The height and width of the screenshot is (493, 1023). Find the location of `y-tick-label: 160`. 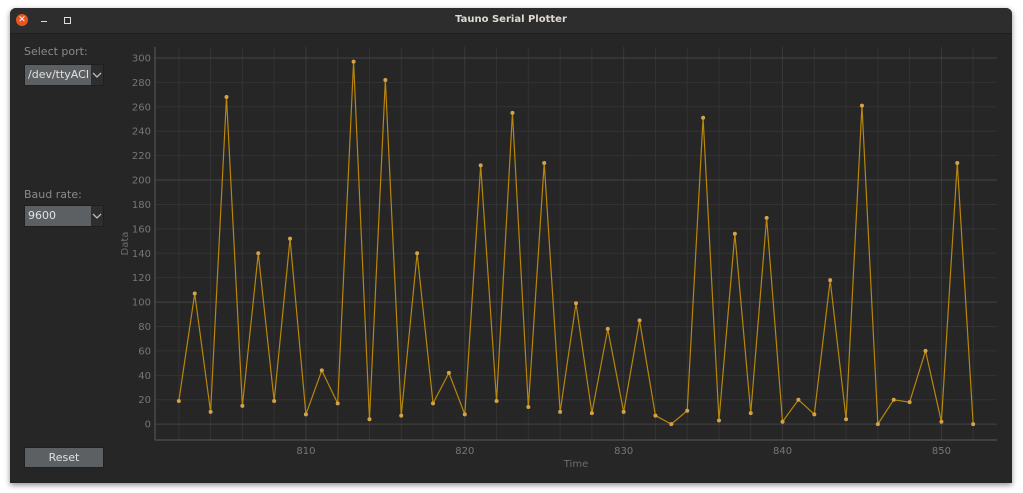

y-tick-label: 160 is located at coordinates (141, 229).